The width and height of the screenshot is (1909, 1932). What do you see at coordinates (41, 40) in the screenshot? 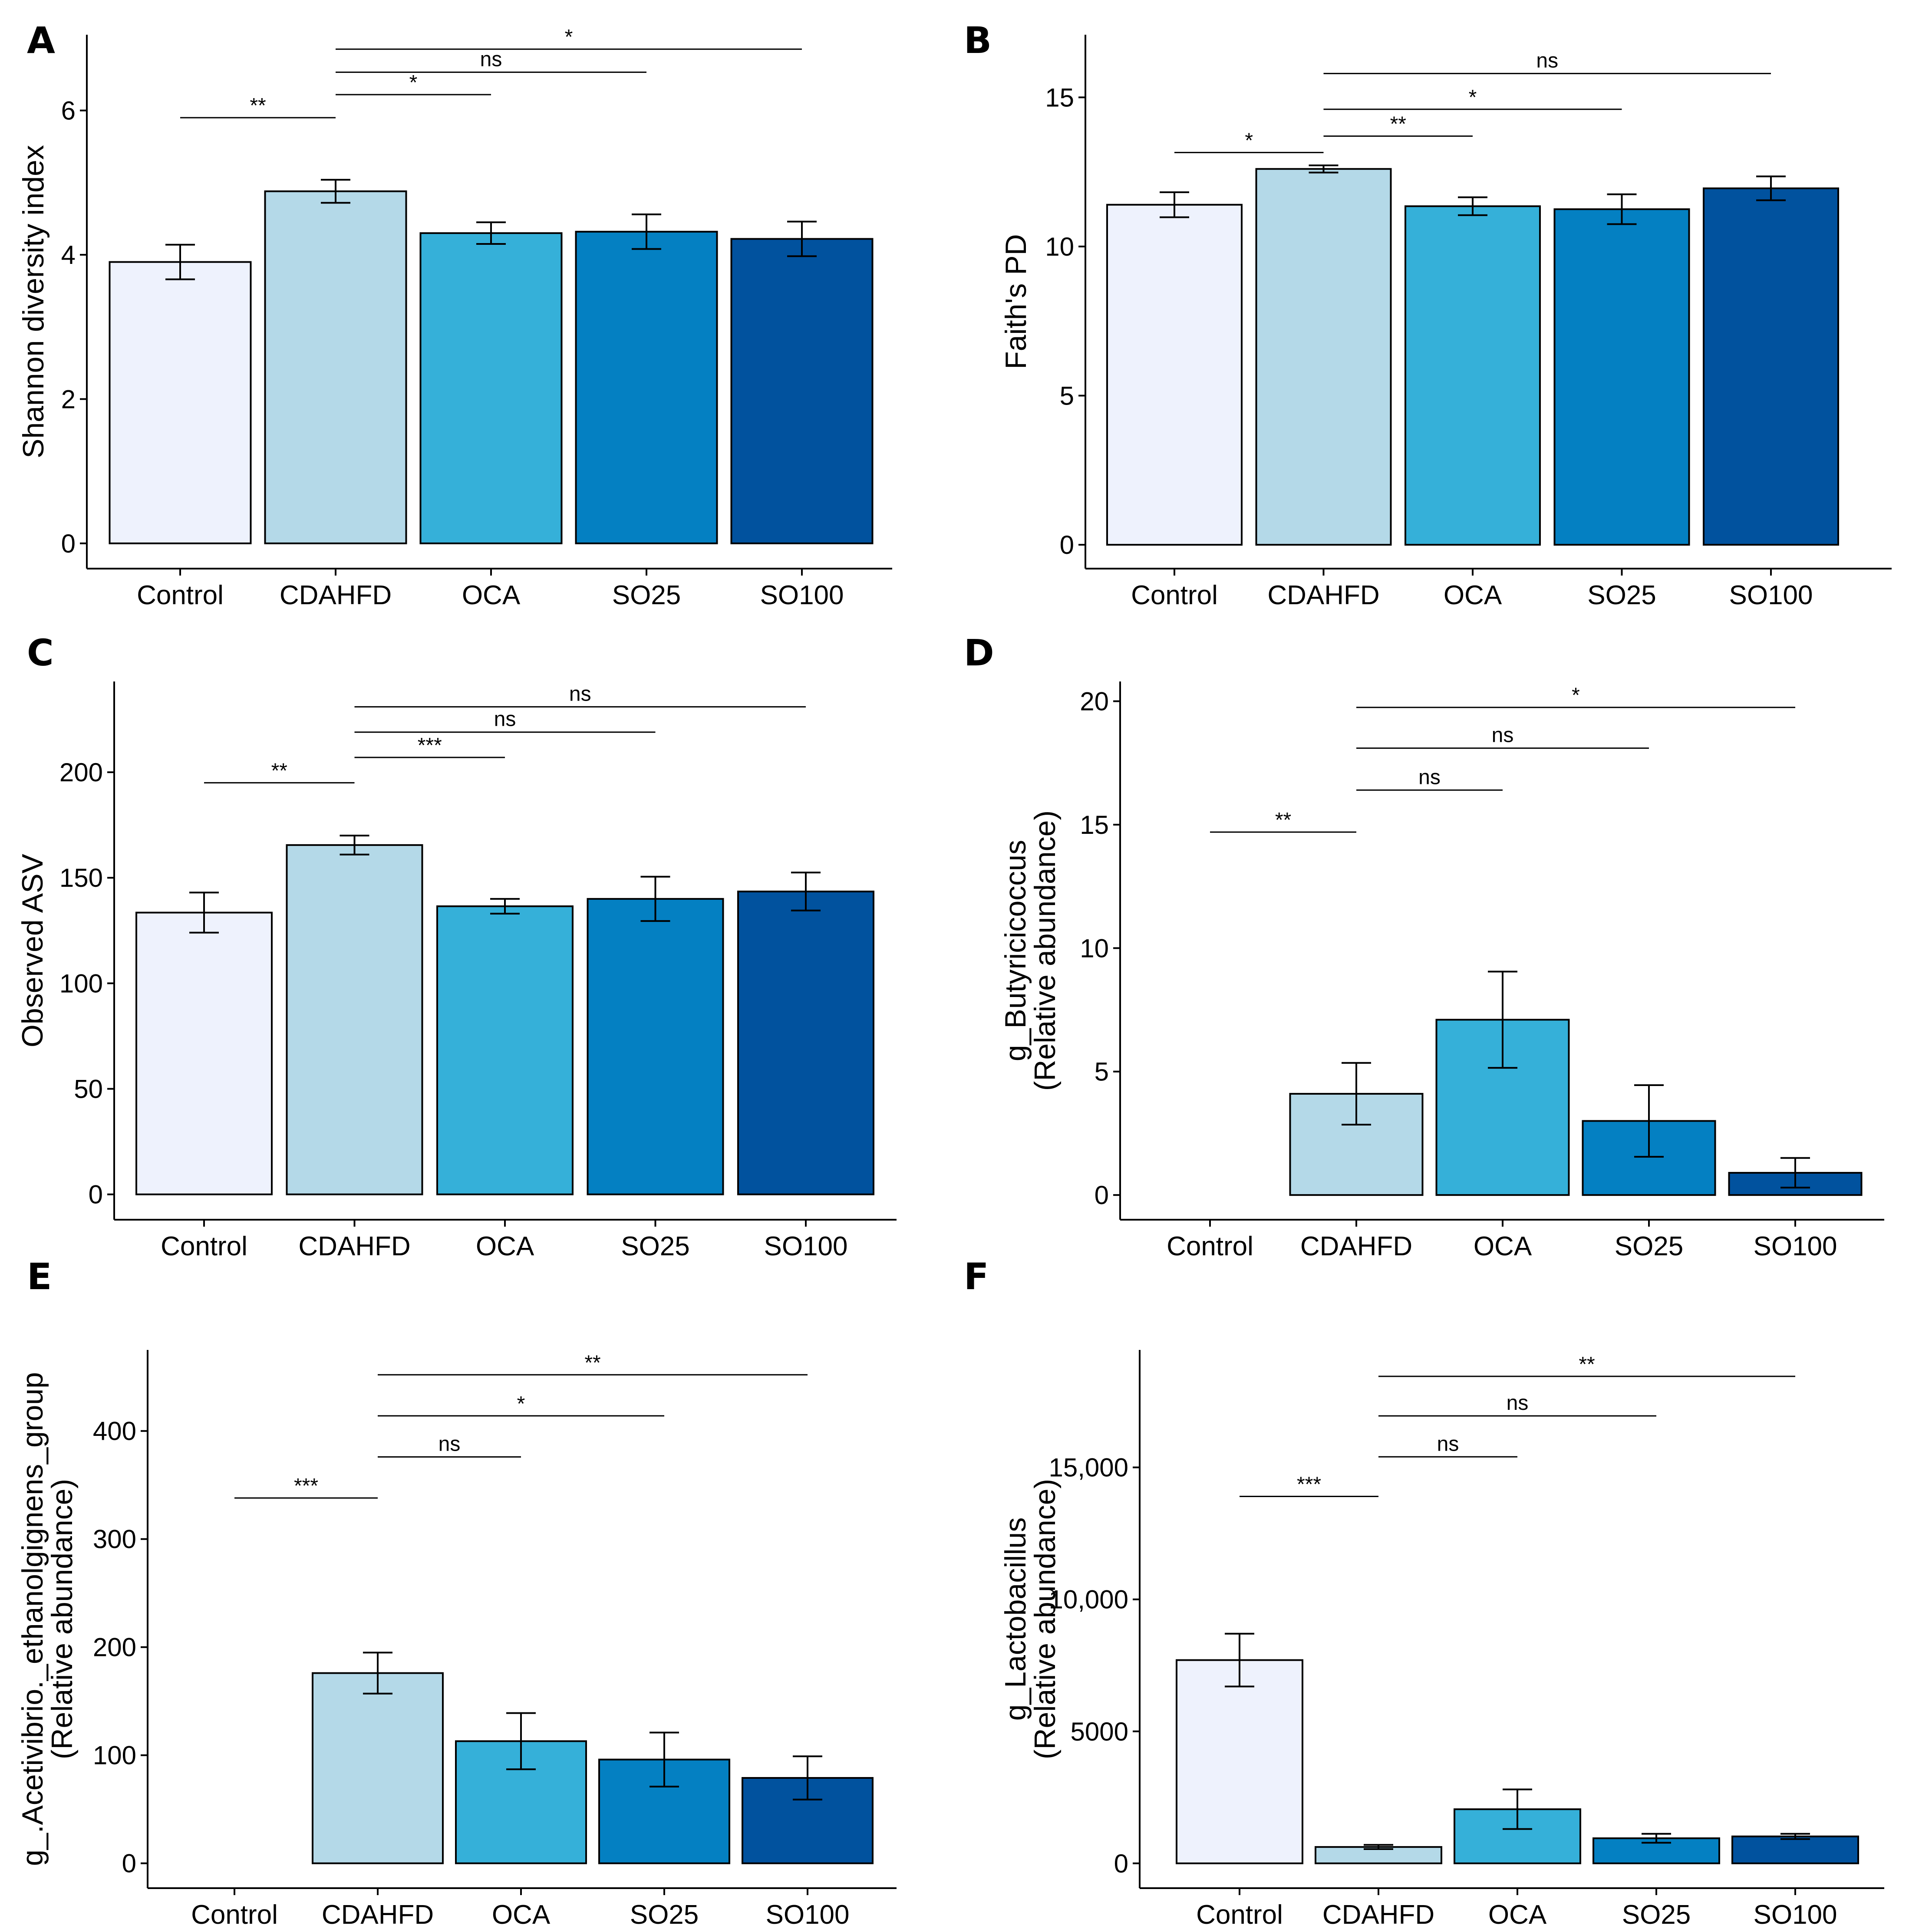
I see `panel-letter: A` at bounding box center [41, 40].